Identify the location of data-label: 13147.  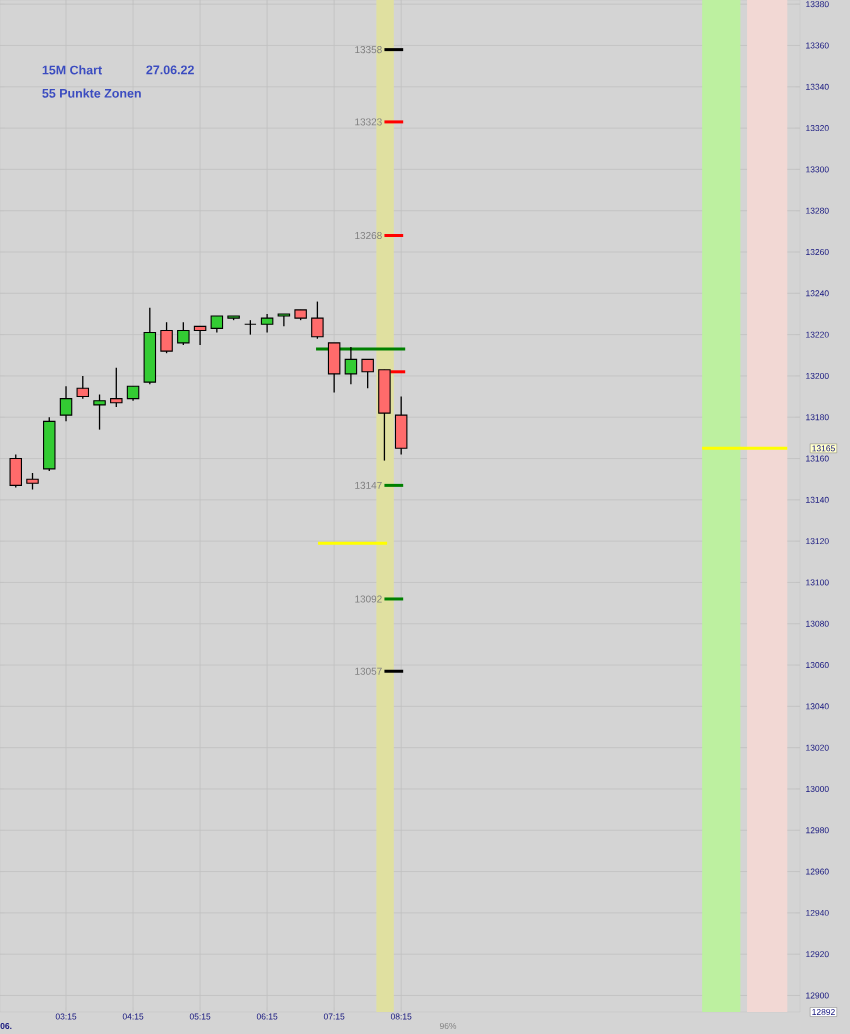
(368, 485).